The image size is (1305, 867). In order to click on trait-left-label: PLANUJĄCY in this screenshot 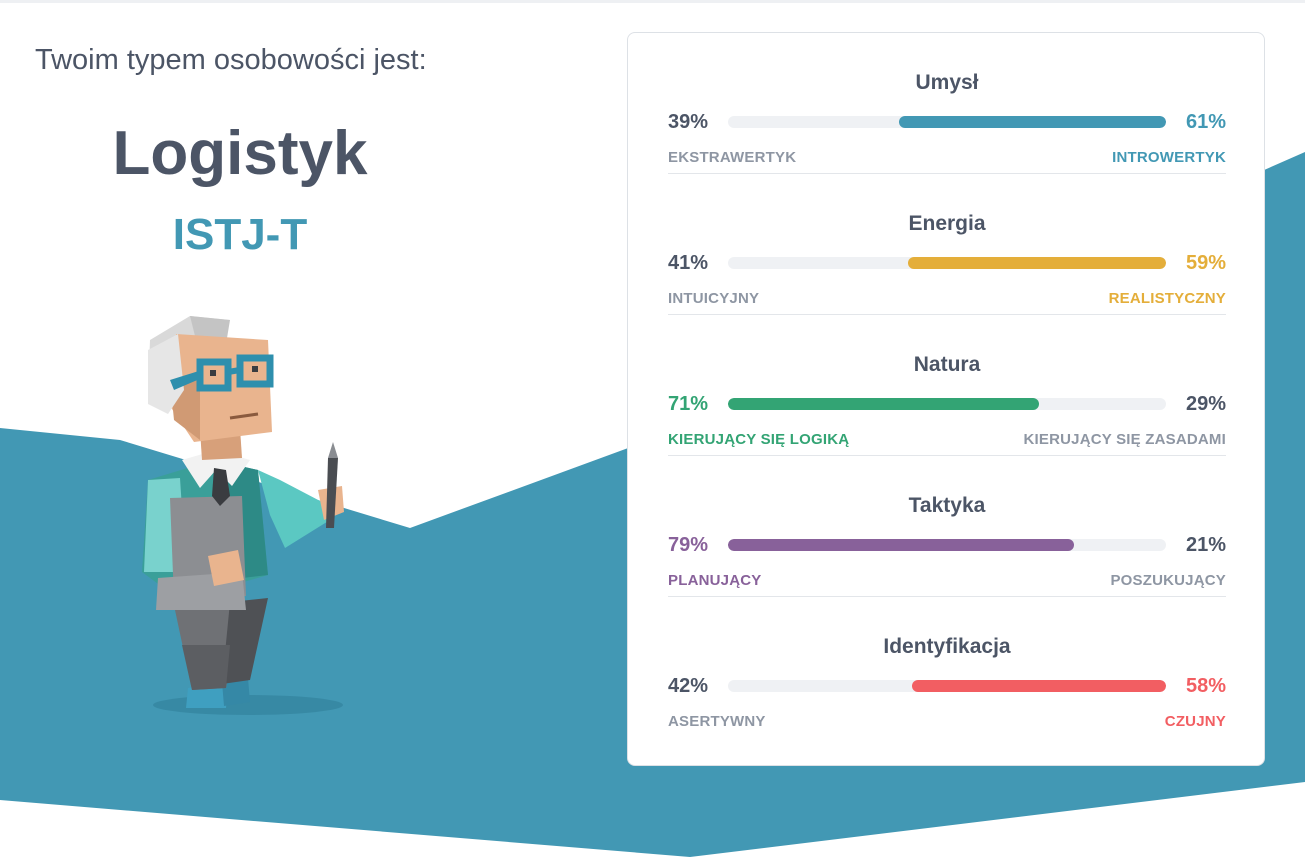, I will do `click(715, 580)`.